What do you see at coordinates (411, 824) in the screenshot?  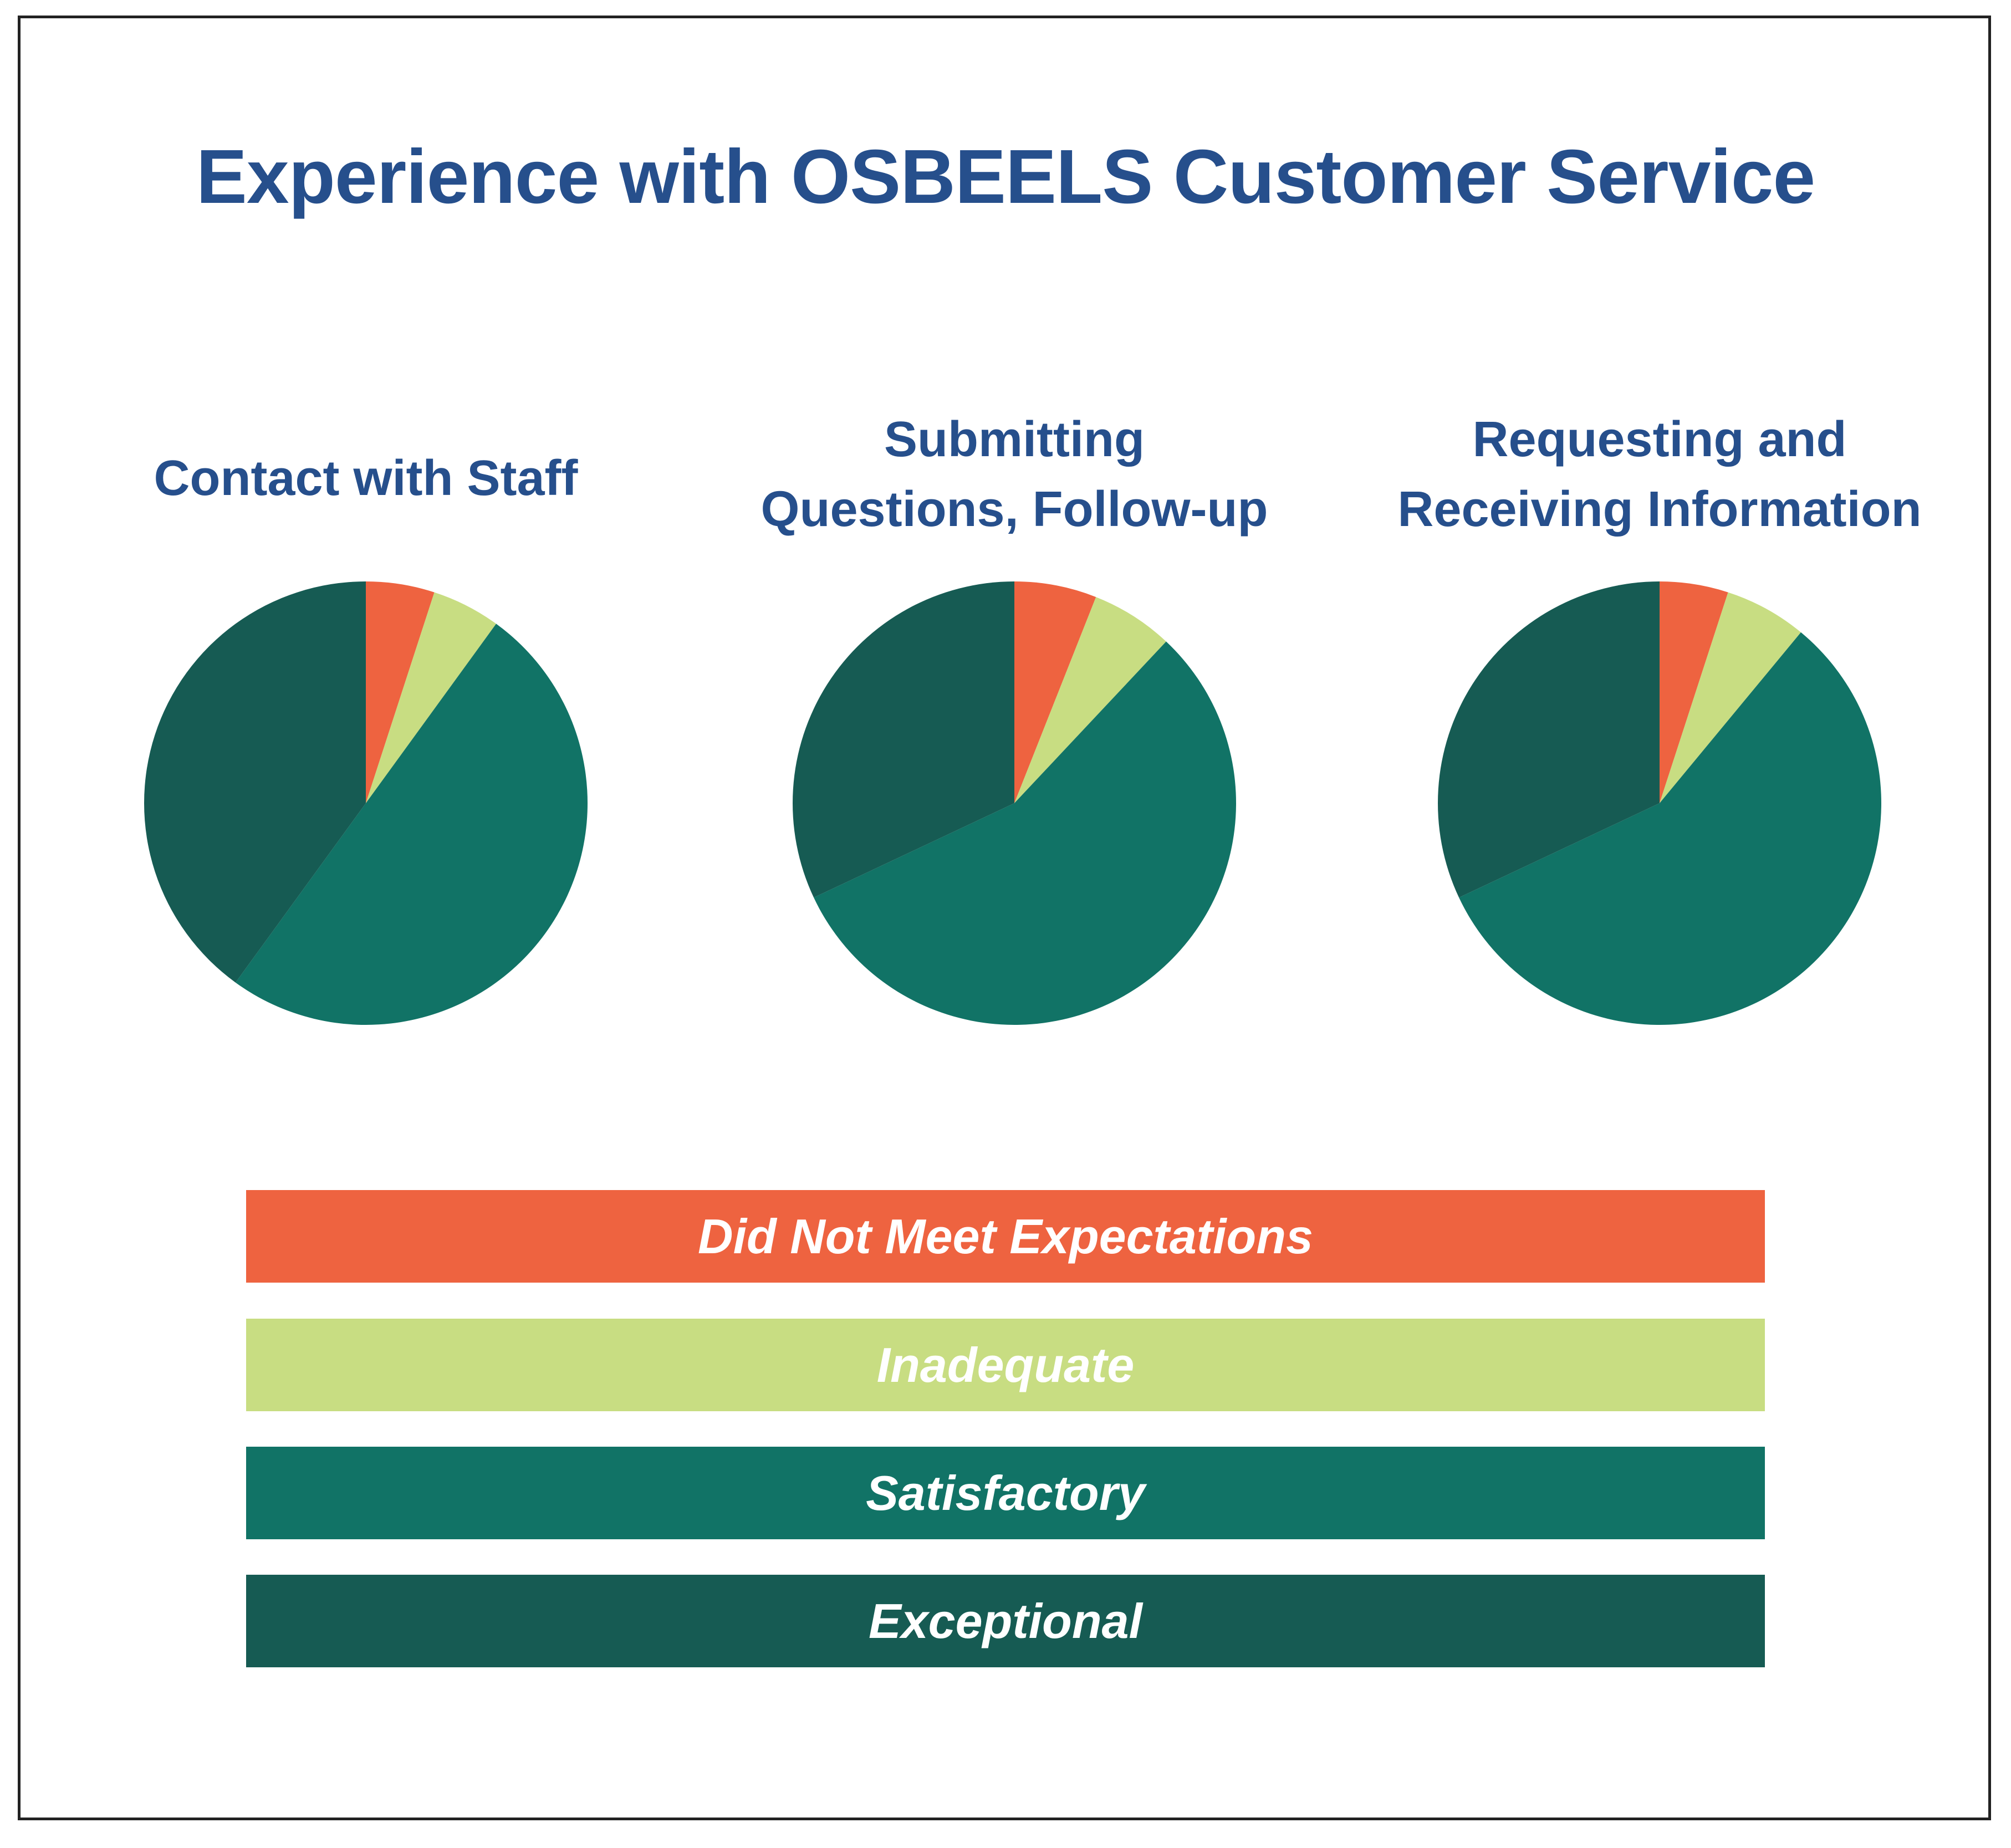 I see `pie-1-slice-satisfactory` at bounding box center [411, 824].